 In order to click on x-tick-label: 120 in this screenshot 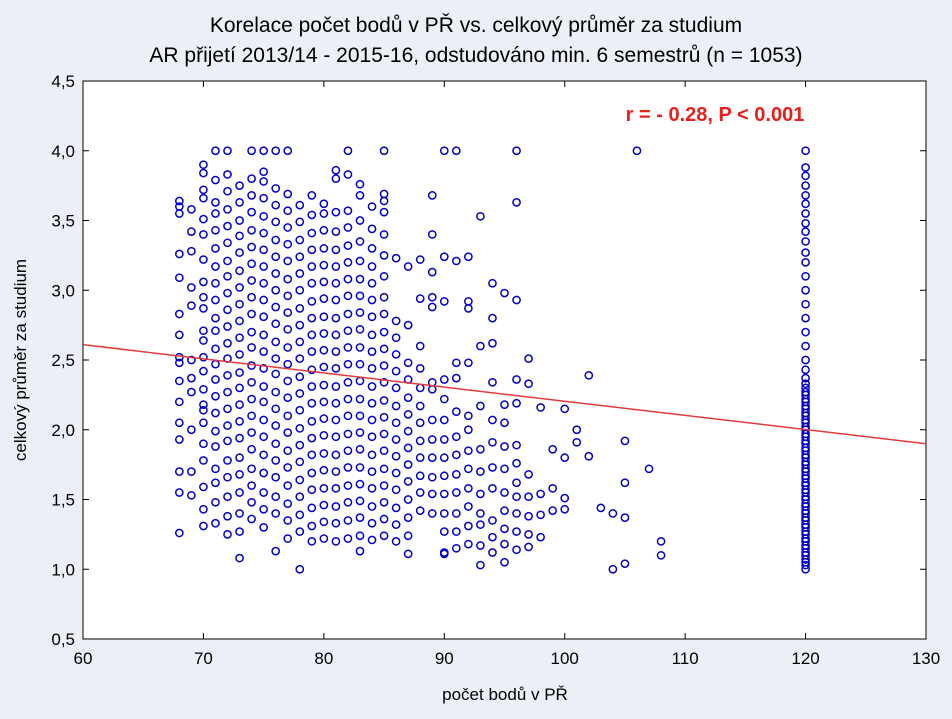, I will do `click(805, 658)`.